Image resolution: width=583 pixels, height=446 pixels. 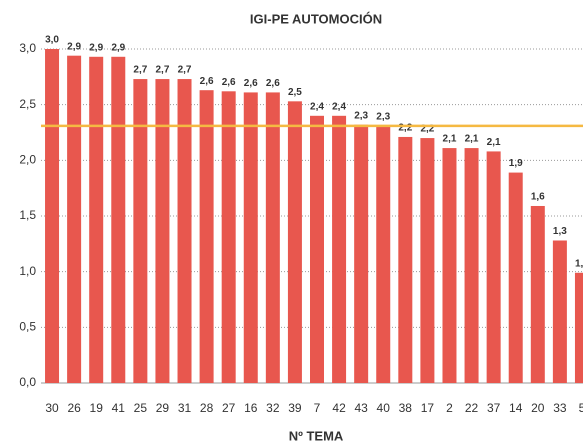 What do you see at coordinates (52, 40) in the screenshot?
I see `data-label: 3,0` at bounding box center [52, 40].